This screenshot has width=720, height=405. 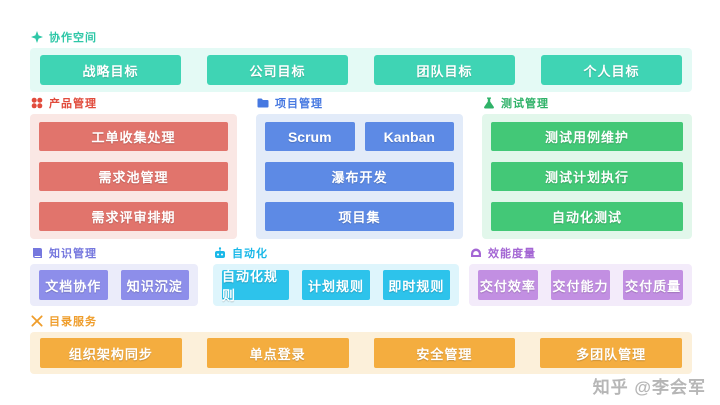 I want to click on btn-multi-team-management: 多团队管理, so click(x=611, y=353).